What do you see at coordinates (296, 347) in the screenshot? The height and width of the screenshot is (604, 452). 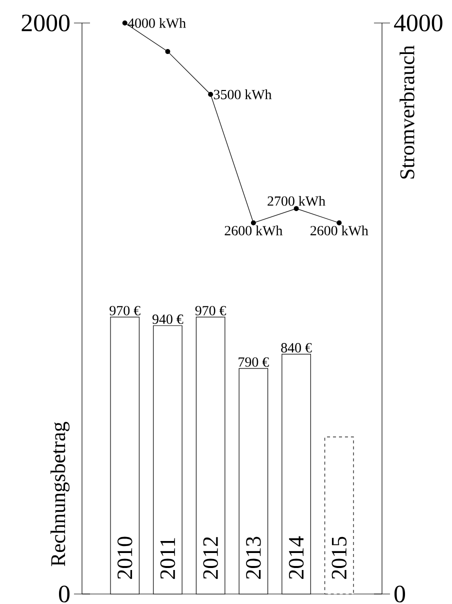 I see `data-label: 840 €` at bounding box center [296, 347].